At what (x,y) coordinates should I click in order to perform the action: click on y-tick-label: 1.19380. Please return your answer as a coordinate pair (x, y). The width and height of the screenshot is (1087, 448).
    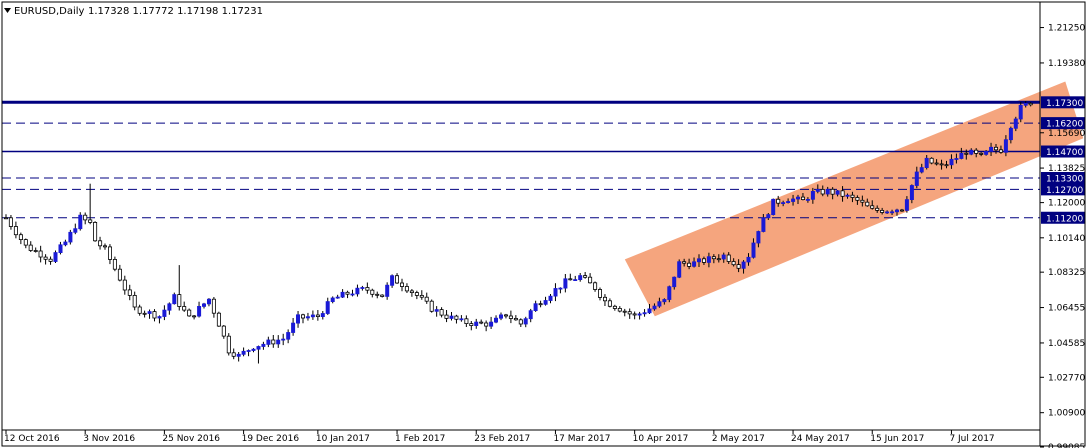
    Looking at the image, I should click on (1066, 64).